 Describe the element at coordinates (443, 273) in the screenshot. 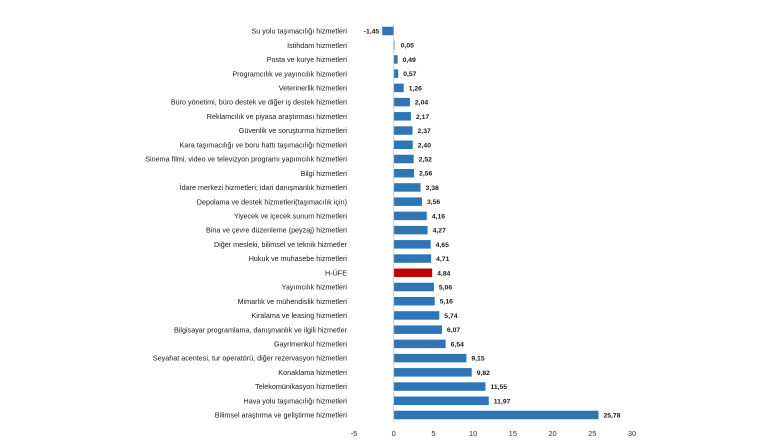

I see `value-label: 4,84` at that location.